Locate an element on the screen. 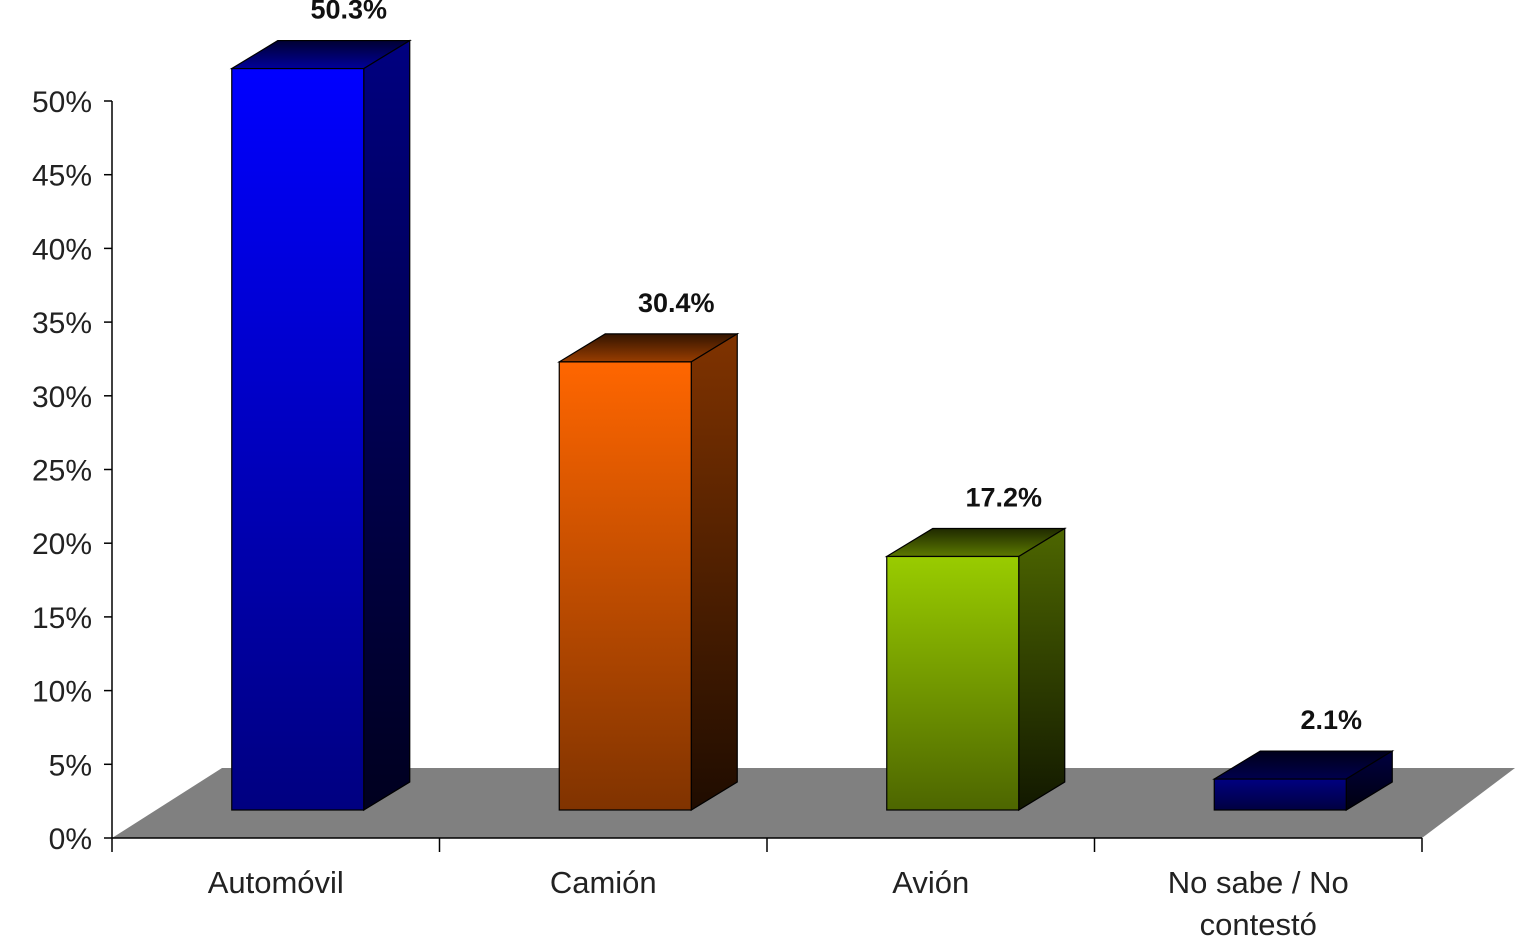 The image size is (1515, 946). bar-1: 50.3% is located at coordinates (320, 406).